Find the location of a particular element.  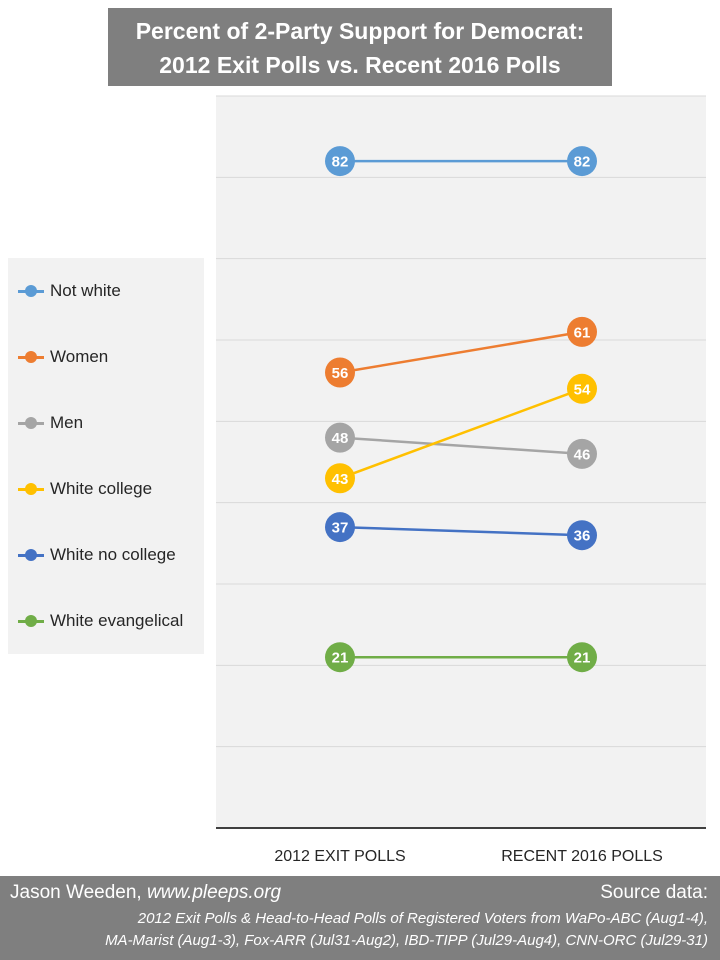

data-label: 61 is located at coordinates (582, 332).